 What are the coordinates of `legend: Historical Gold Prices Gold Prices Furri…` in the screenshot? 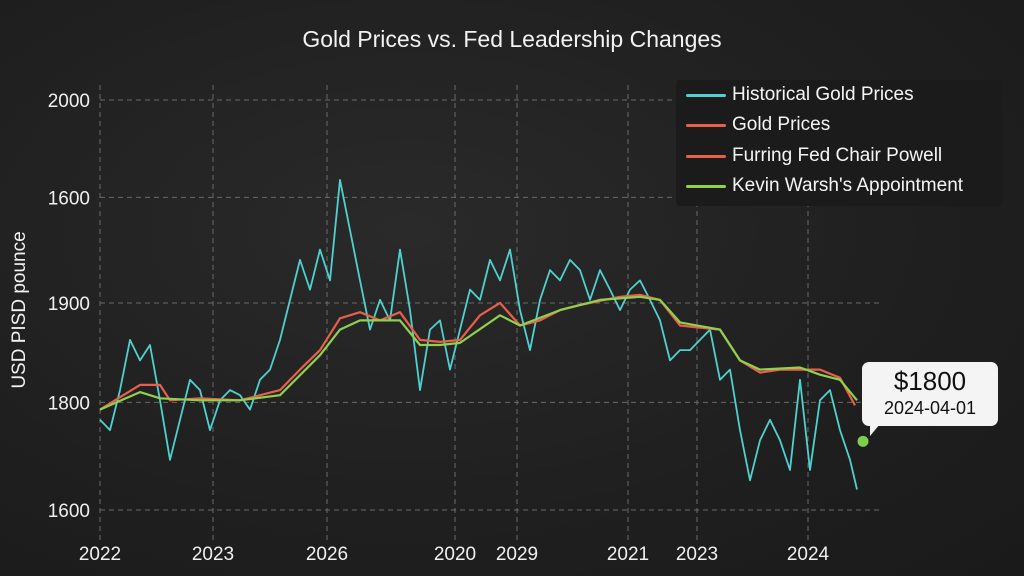 It's located at (839, 143).